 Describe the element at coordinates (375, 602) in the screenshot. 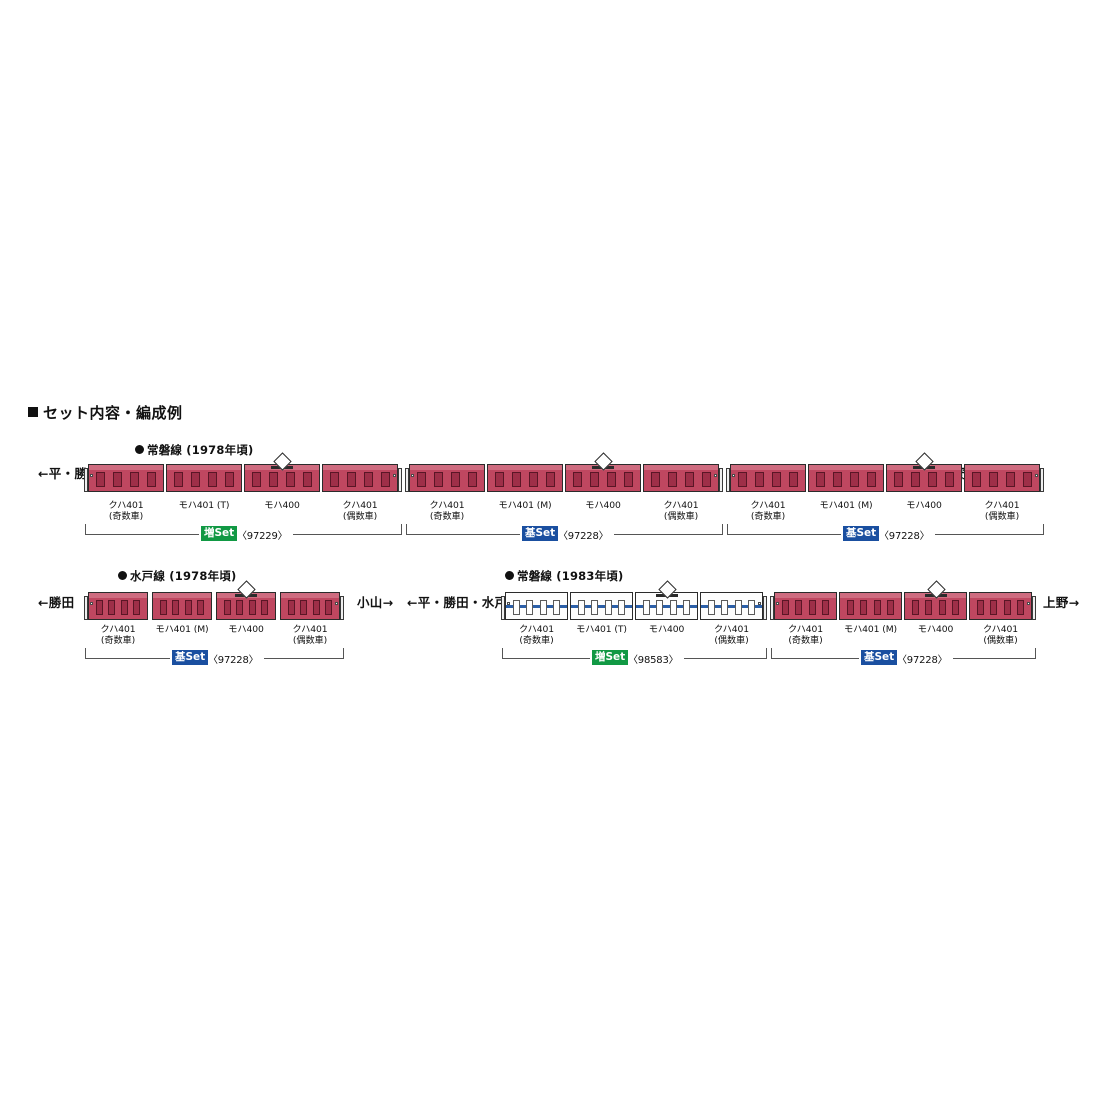

I see `right-destination-label-mito-1978: 小山→` at that location.